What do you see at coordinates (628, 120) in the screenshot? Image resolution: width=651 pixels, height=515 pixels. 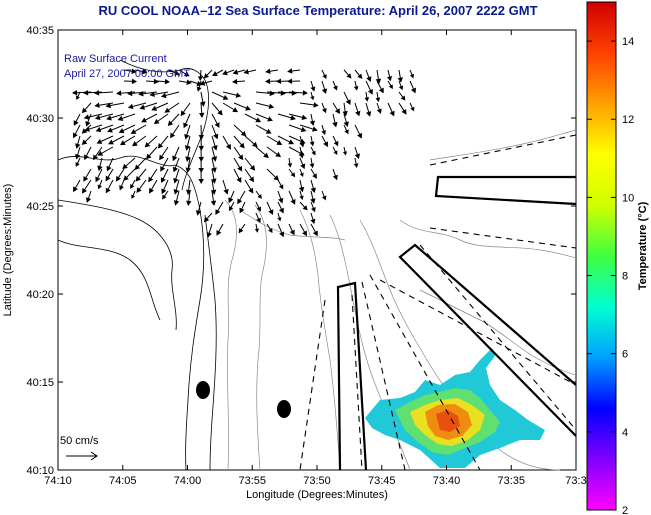 I see `colorbar-tick-label: 12` at bounding box center [628, 120].